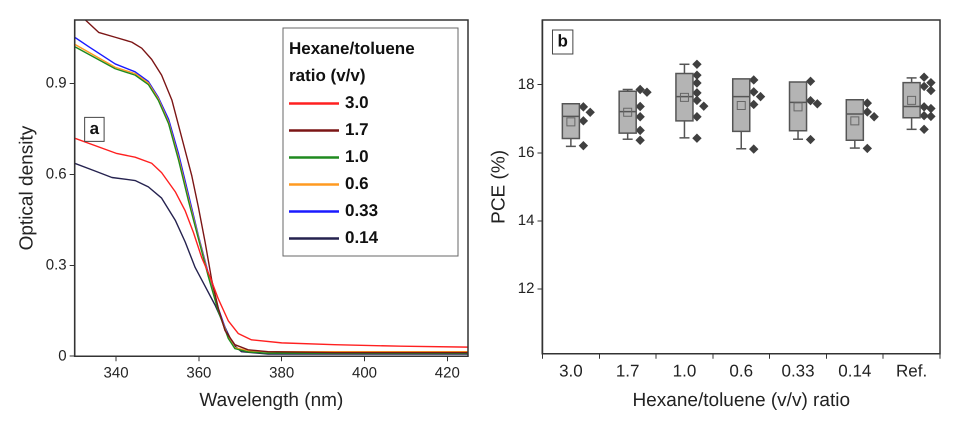 Image resolution: width=959 pixels, height=430 pixels. What do you see at coordinates (362, 238) in the screenshot?
I see `legend-label: 0.14` at bounding box center [362, 238].